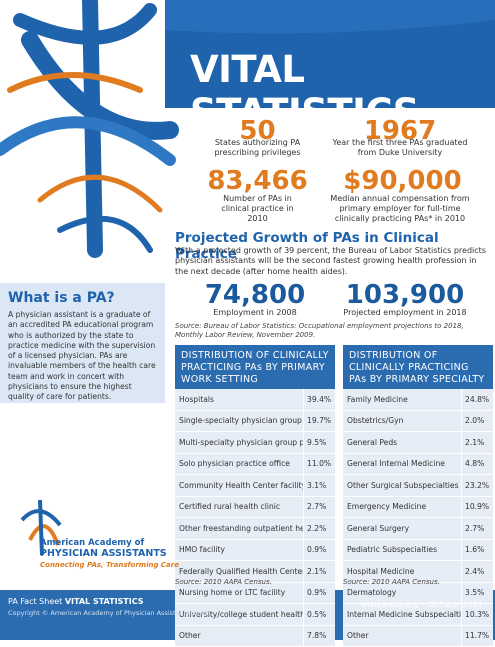 Image resolution: width=495 pixels, height=647 pixels. I want to click on row-label: Hospital Medicine, so click(402, 571).